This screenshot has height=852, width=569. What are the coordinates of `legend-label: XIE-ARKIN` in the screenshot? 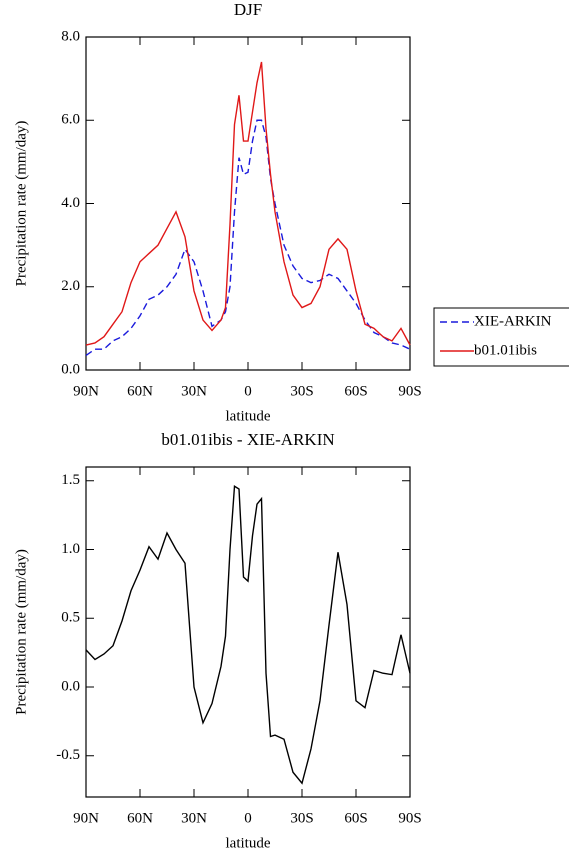 It's located at (513, 321).